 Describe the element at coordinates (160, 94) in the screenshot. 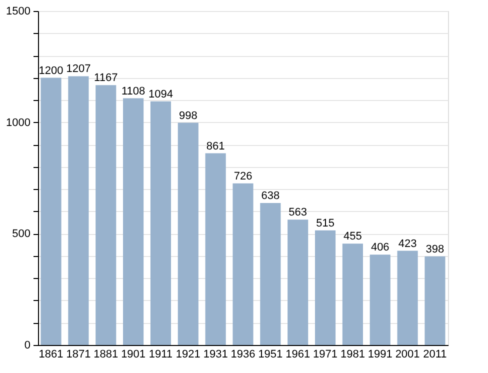

I see `data-label: 1094` at that location.